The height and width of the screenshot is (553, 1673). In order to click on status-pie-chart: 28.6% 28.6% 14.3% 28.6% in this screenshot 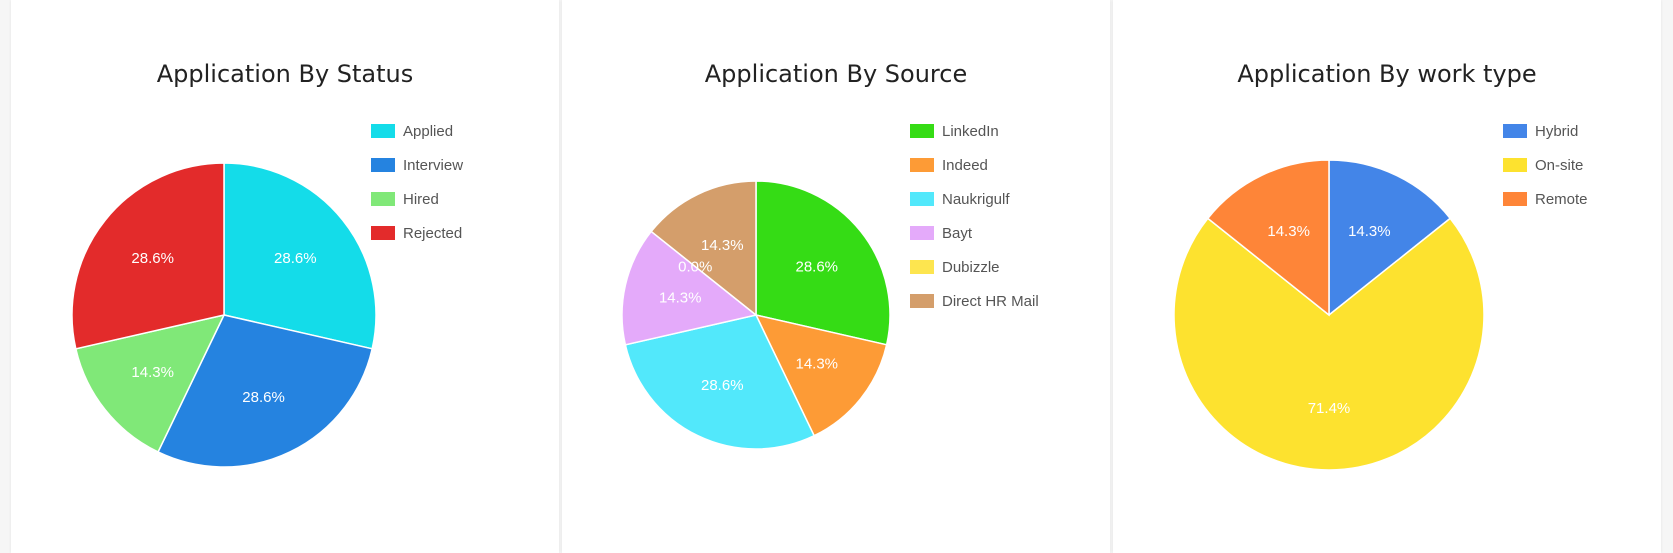, I will do `click(224, 315)`.